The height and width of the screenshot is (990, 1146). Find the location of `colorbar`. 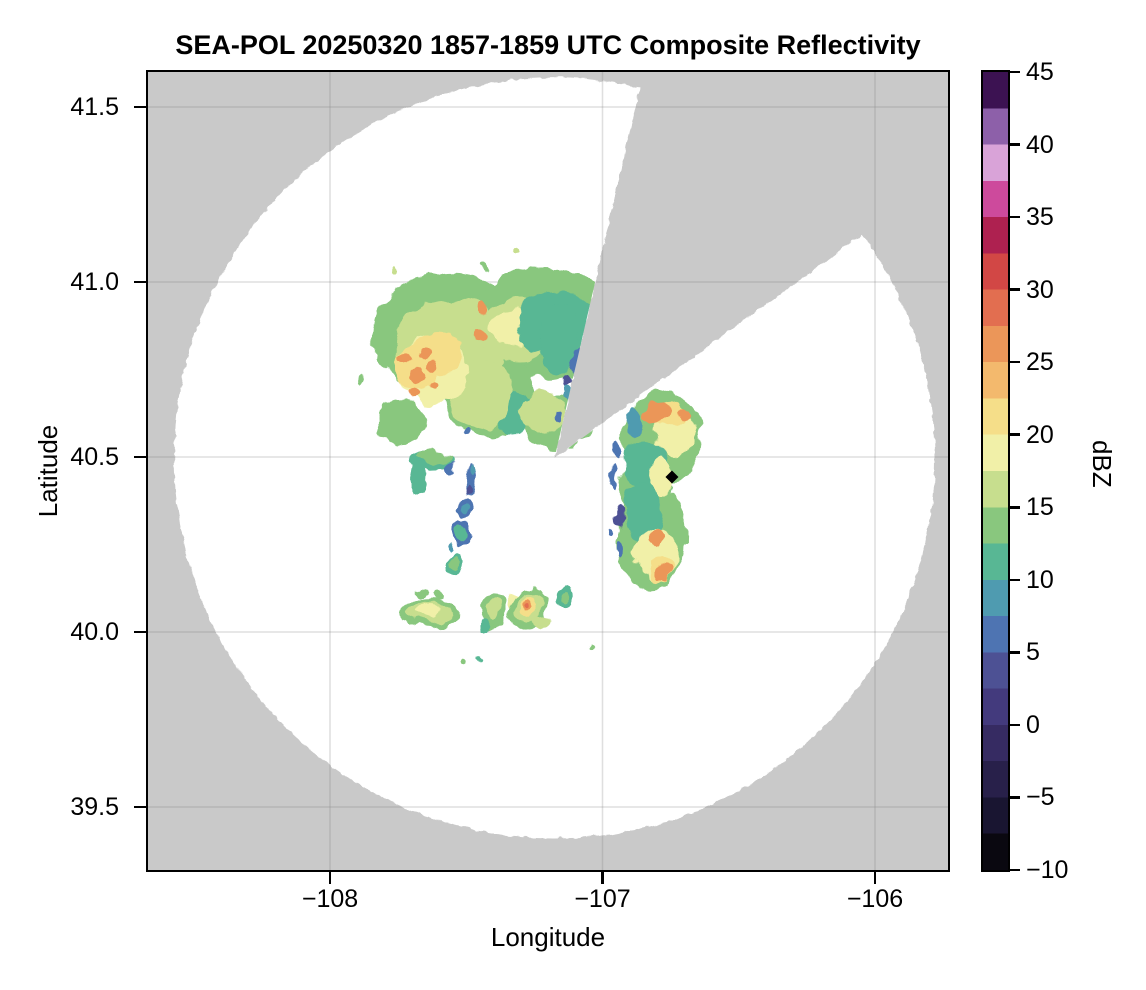

colorbar is located at coordinates (995, 471).